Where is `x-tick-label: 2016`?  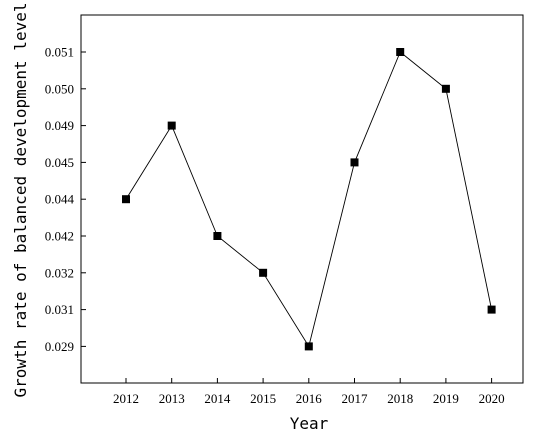
x-tick-label: 2016 is located at coordinates (309, 398).